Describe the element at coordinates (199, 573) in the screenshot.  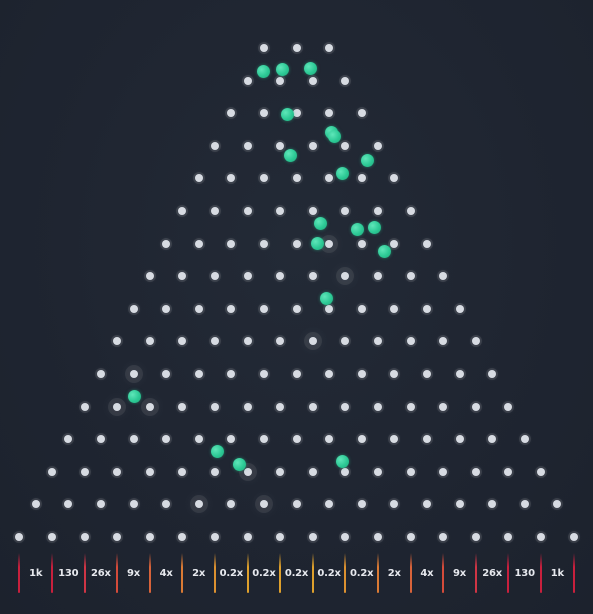
I see `multiplier-slot: 2x` at that location.